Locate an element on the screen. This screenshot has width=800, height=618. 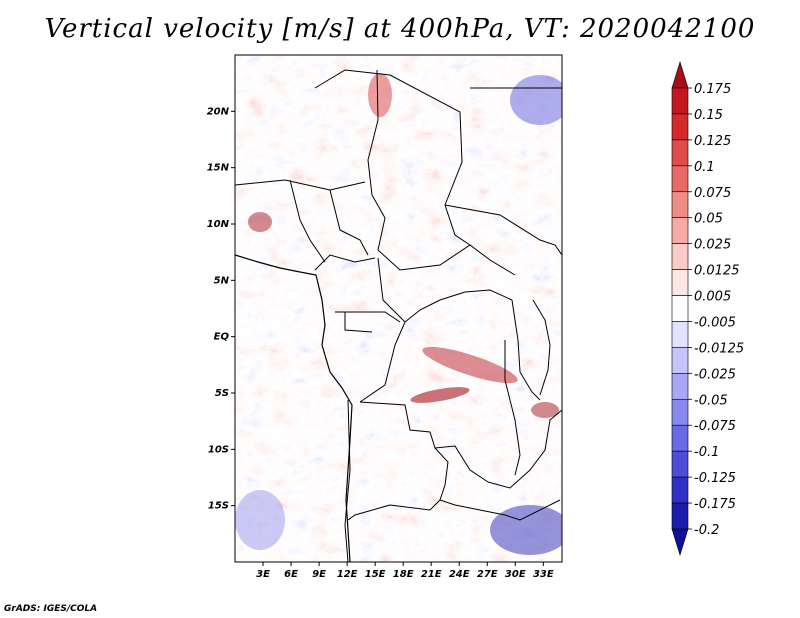
colorbar-bottom-triangle is located at coordinates (680, 542).